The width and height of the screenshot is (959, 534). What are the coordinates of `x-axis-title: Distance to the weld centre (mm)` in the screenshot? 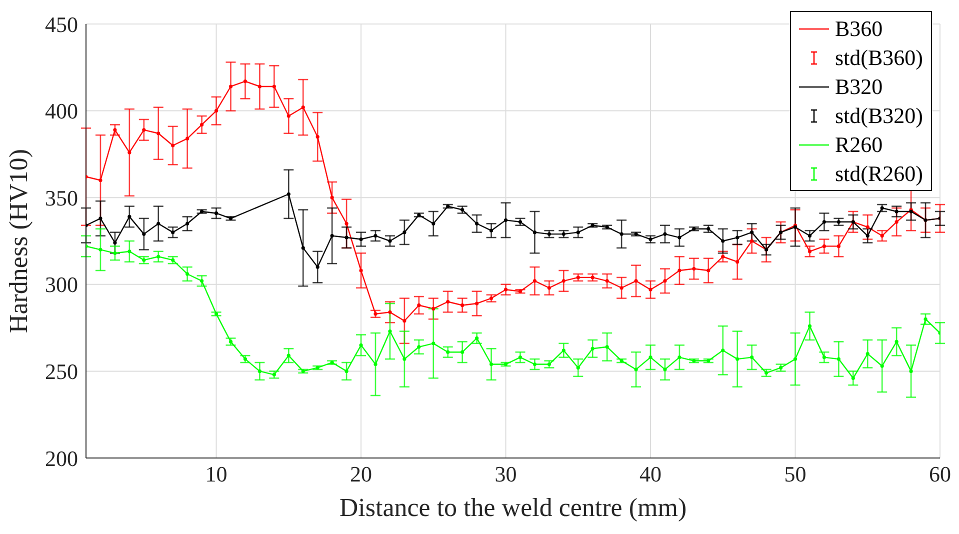 It's located at (513, 507).